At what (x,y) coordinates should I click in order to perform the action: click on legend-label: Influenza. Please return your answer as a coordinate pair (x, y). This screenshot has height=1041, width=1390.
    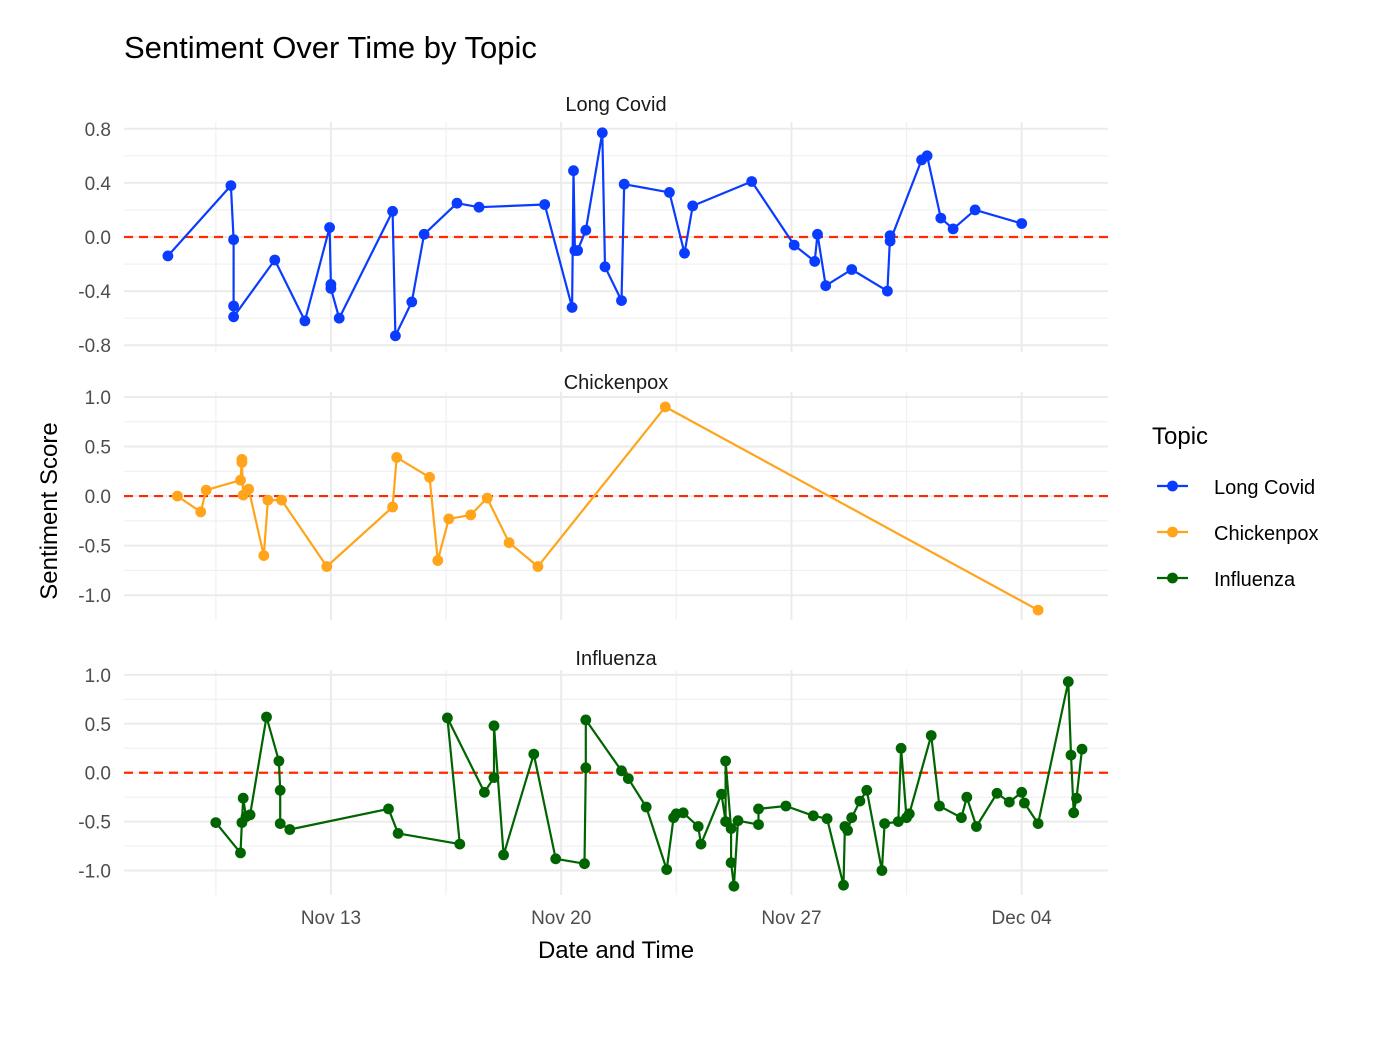
    Looking at the image, I should click on (1255, 580).